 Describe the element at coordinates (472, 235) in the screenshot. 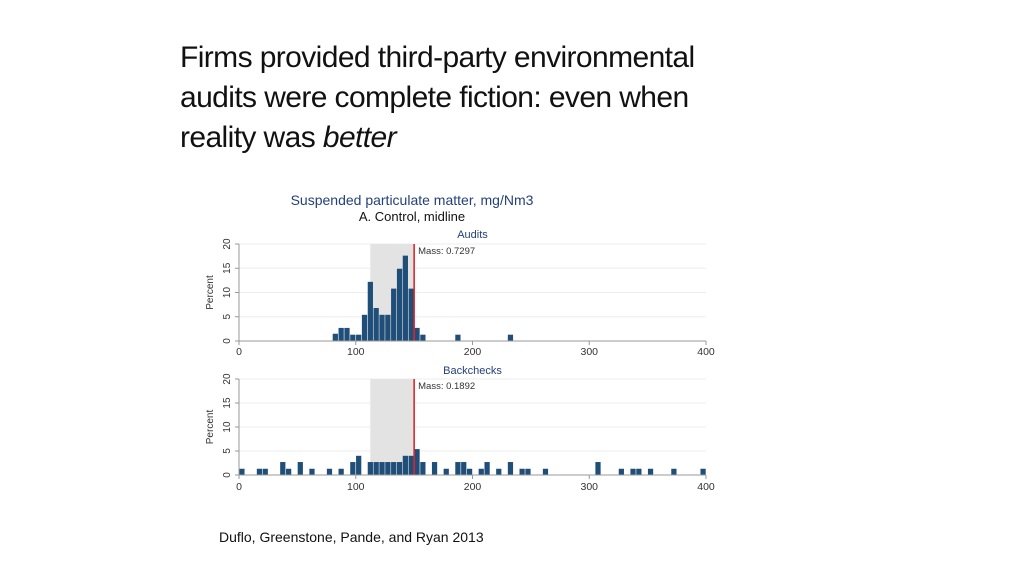

I see `panel-title: Audits` at that location.